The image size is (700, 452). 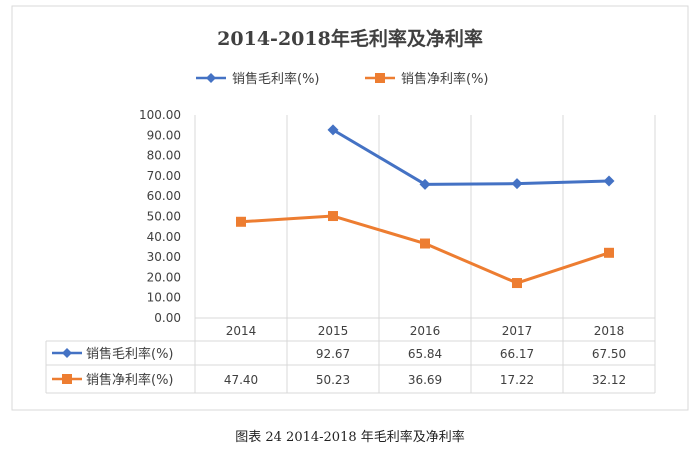 I want to click on y-tick-label: 90.00, so click(x=164, y=135).